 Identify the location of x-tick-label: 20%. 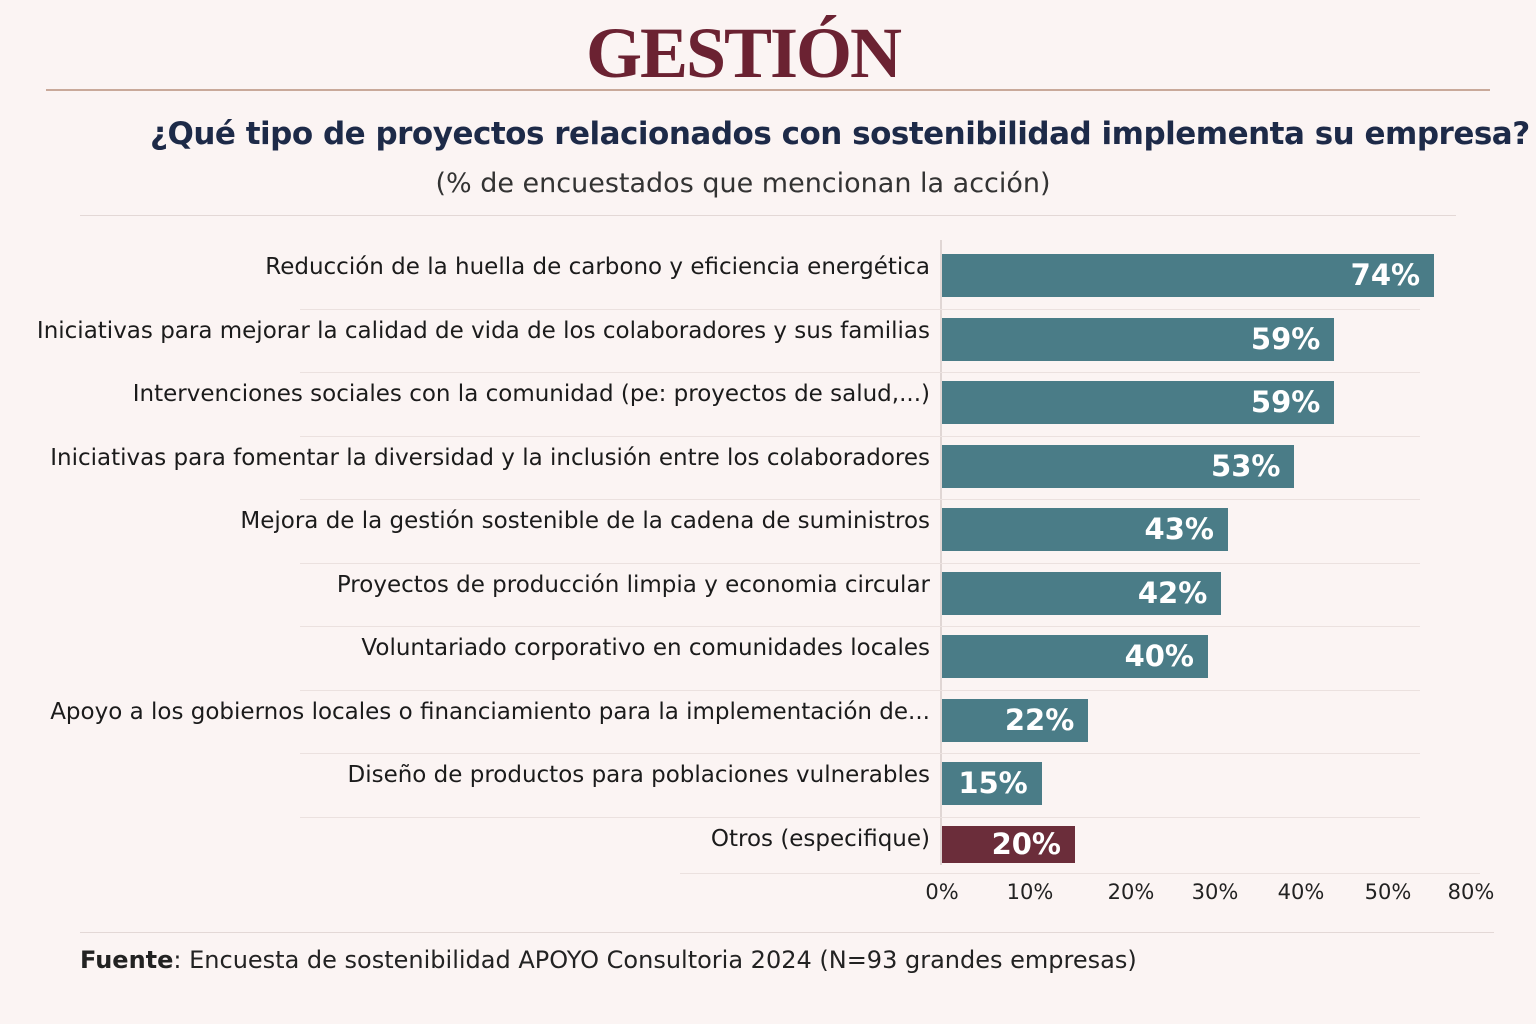
(1131, 892).